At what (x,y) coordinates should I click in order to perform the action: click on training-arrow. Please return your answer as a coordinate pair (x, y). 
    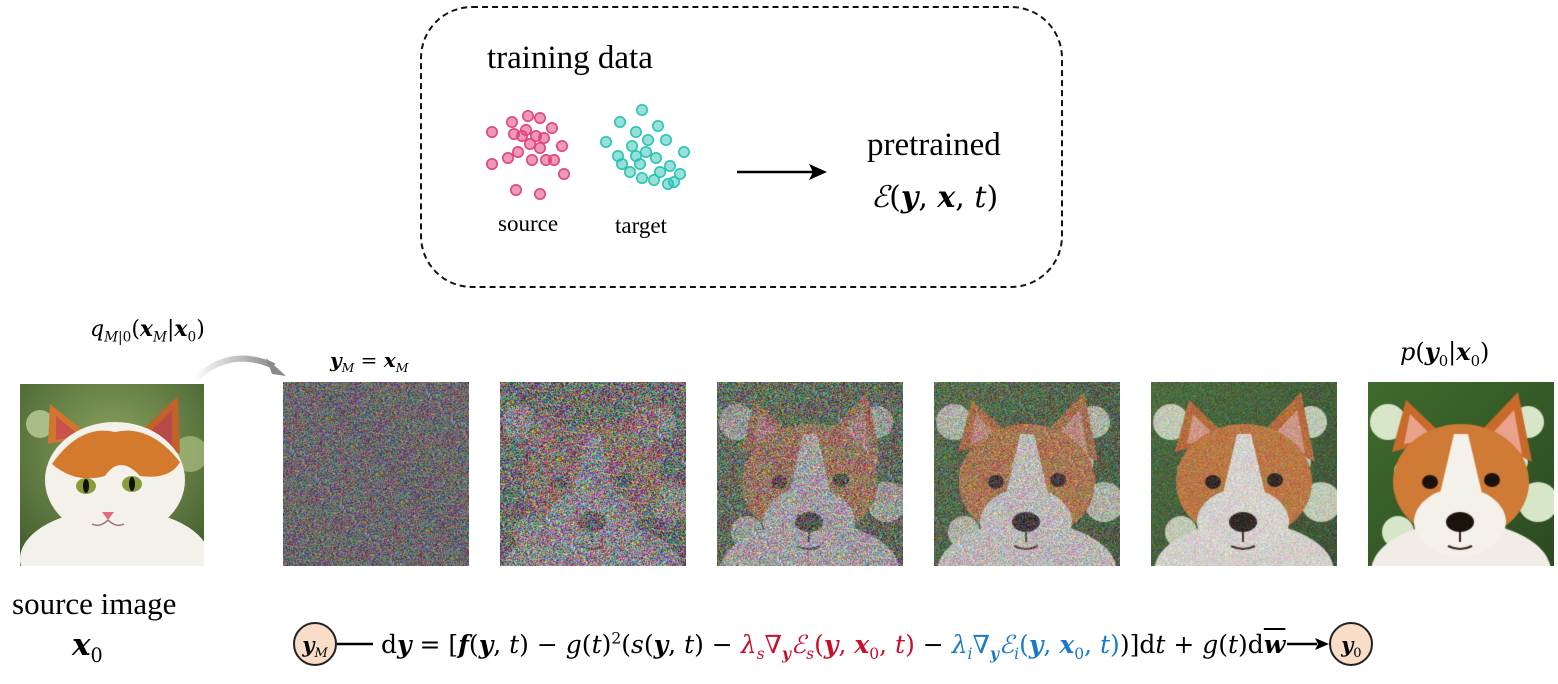
    Looking at the image, I should click on (782, 172).